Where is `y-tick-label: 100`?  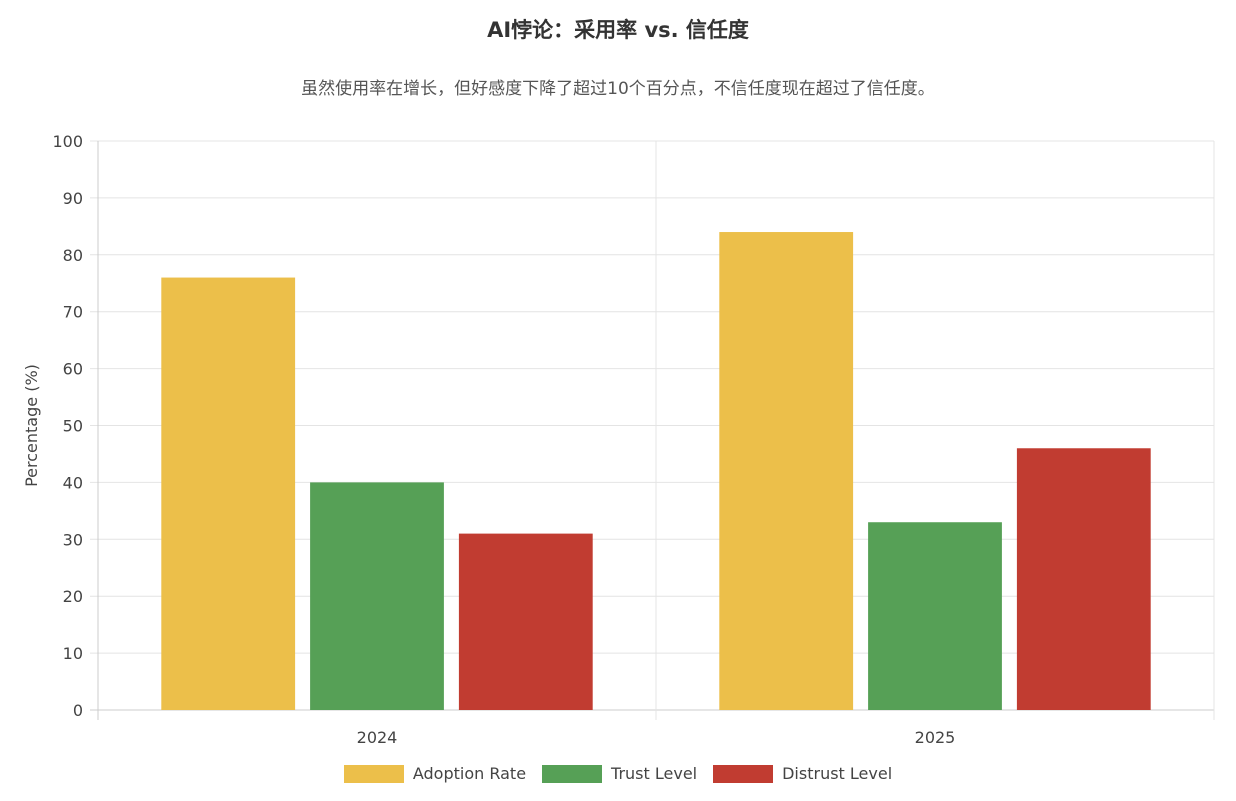
y-tick-label: 100 is located at coordinates (67, 141).